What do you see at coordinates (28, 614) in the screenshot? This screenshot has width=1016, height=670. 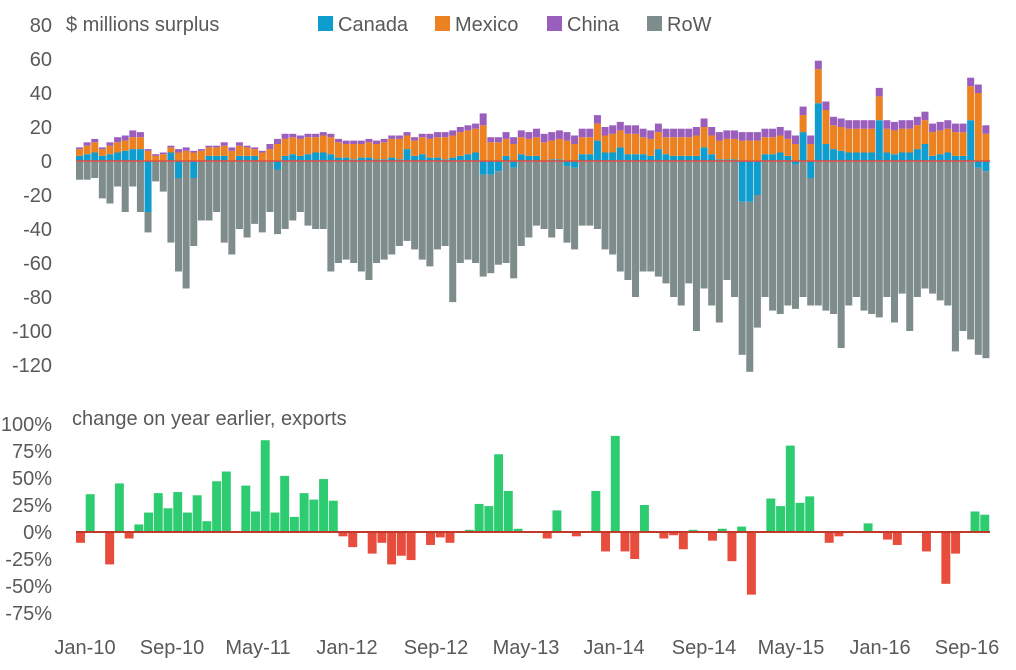 I see `bottom-y-tick: -75%` at bounding box center [28, 614].